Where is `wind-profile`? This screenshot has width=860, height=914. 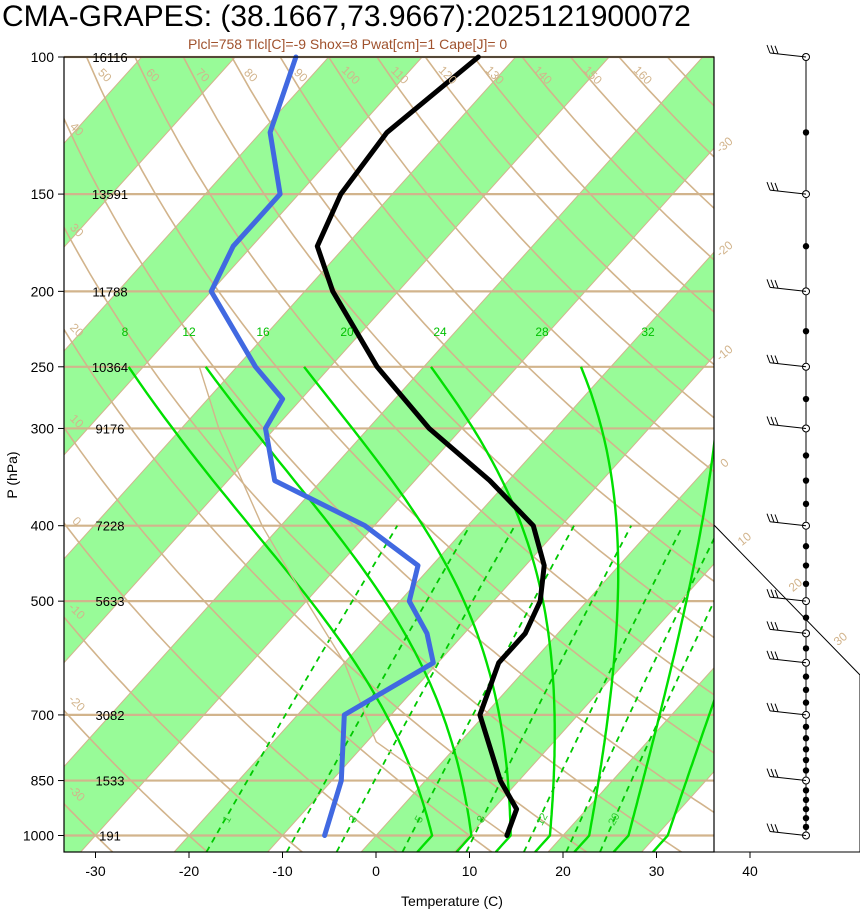 wind-profile is located at coordinates (788, 442).